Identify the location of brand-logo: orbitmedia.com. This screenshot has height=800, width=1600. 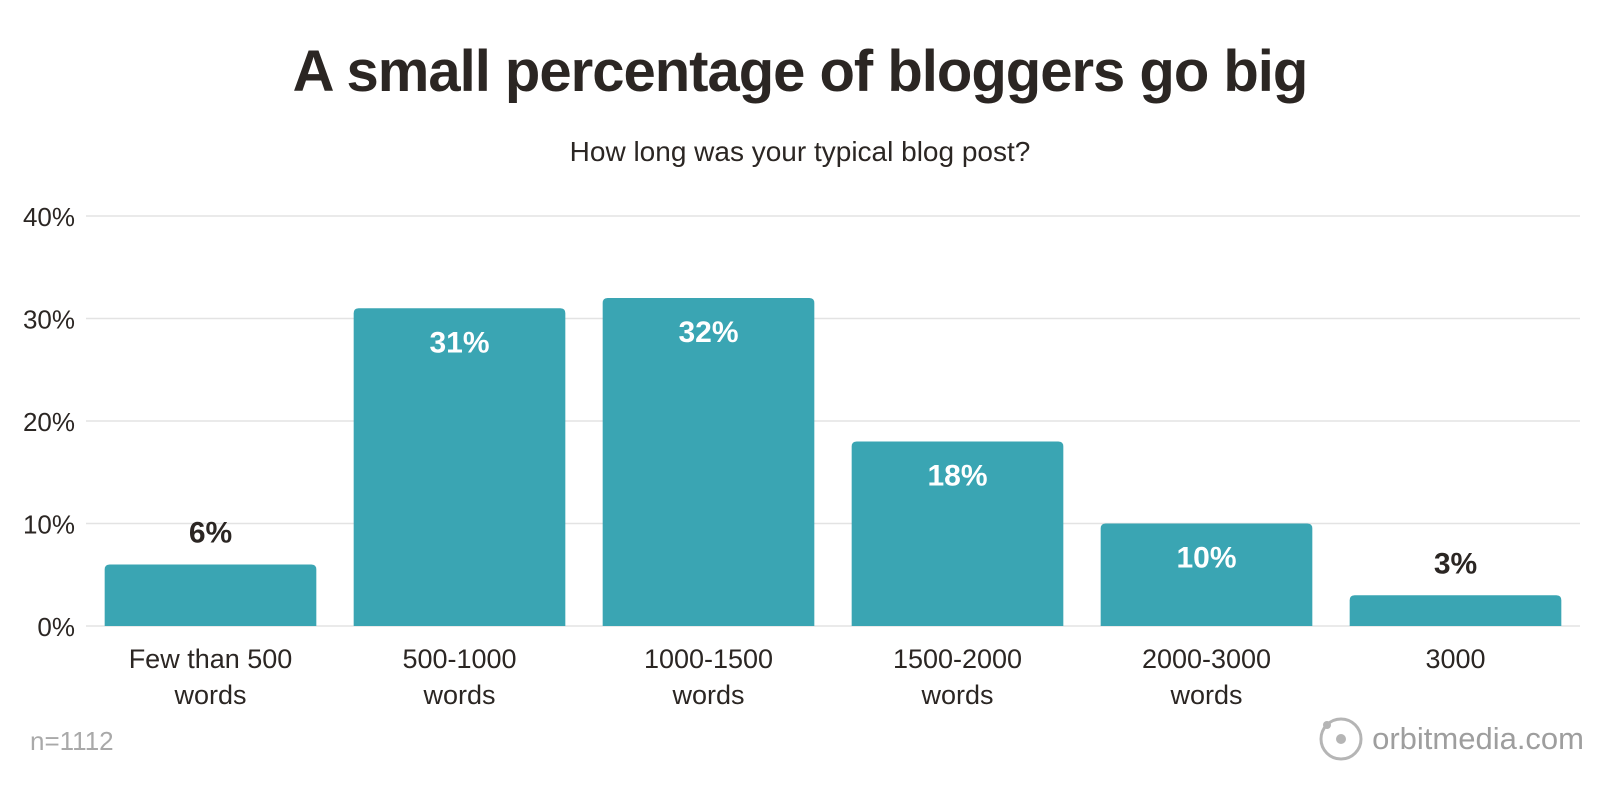
(1451, 739).